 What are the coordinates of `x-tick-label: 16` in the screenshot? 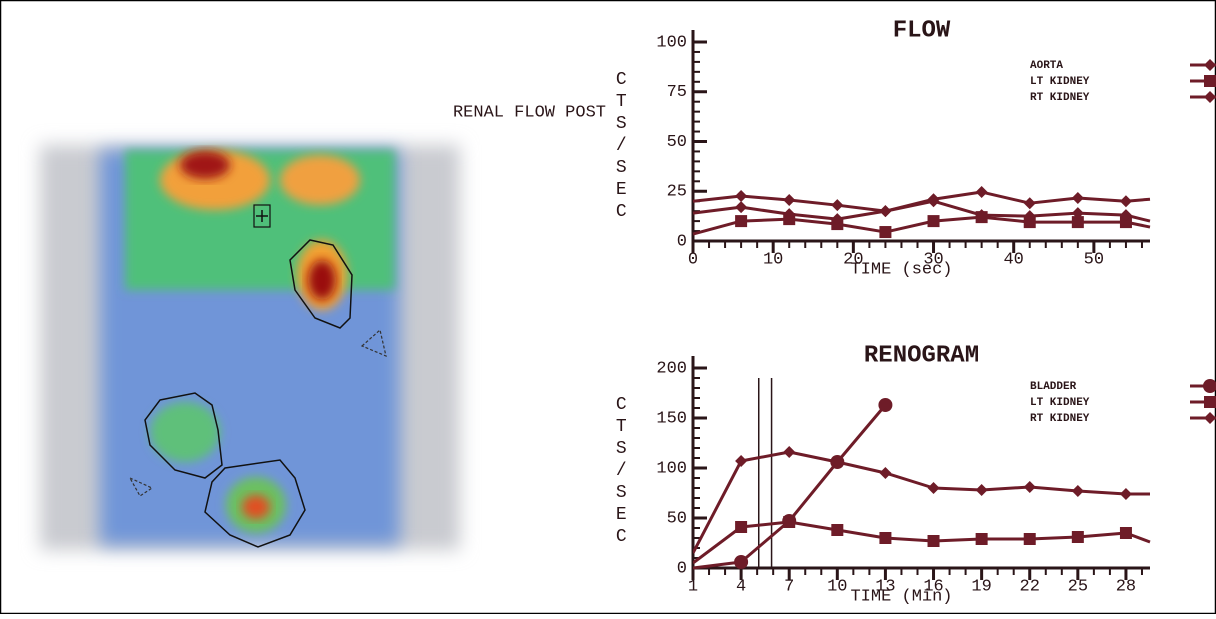 It's located at (933, 586).